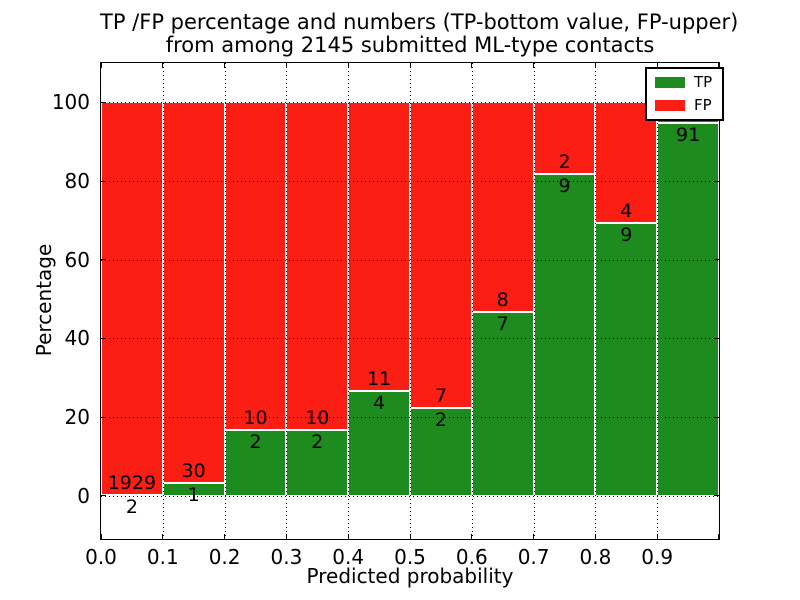  I want to click on fp-count-label: 1929, so click(132, 483).